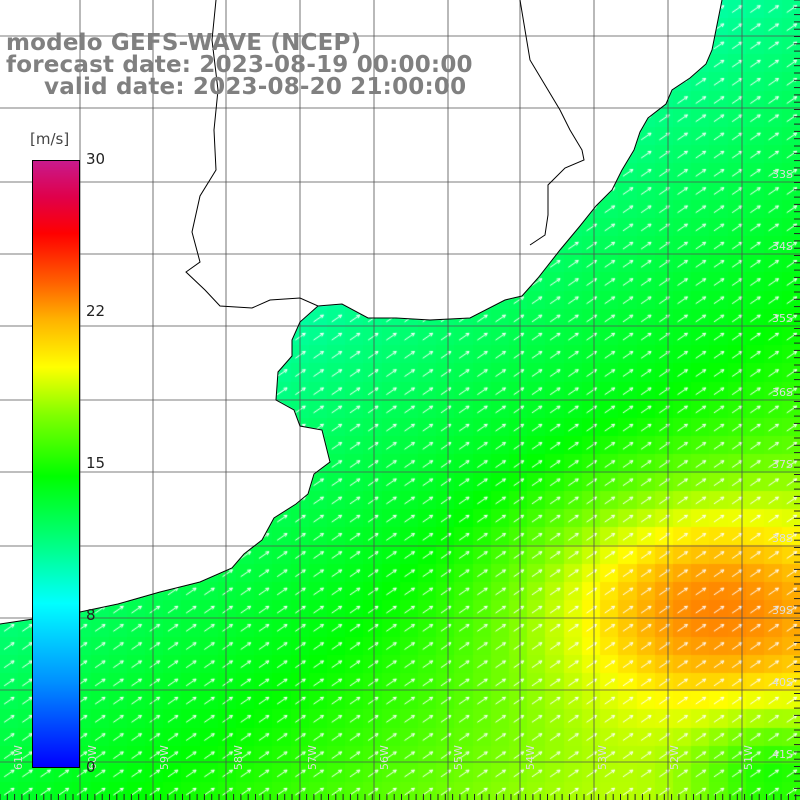  What do you see at coordinates (96, 463) in the screenshot?
I see `colorbar-tick-15: 15` at bounding box center [96, 463].